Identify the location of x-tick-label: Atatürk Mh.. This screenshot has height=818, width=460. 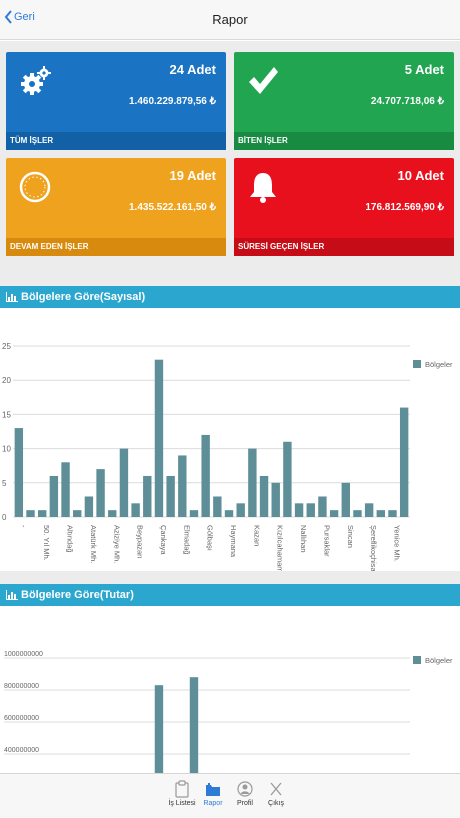
(93, 544).